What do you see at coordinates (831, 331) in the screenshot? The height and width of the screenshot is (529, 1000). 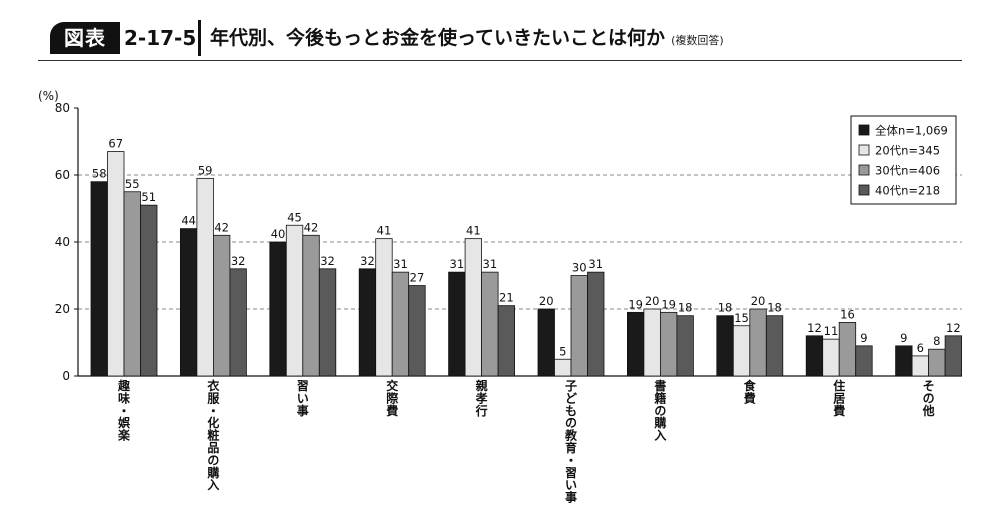 I see `bar-value-label: 11` at bounding box center [831, 331].